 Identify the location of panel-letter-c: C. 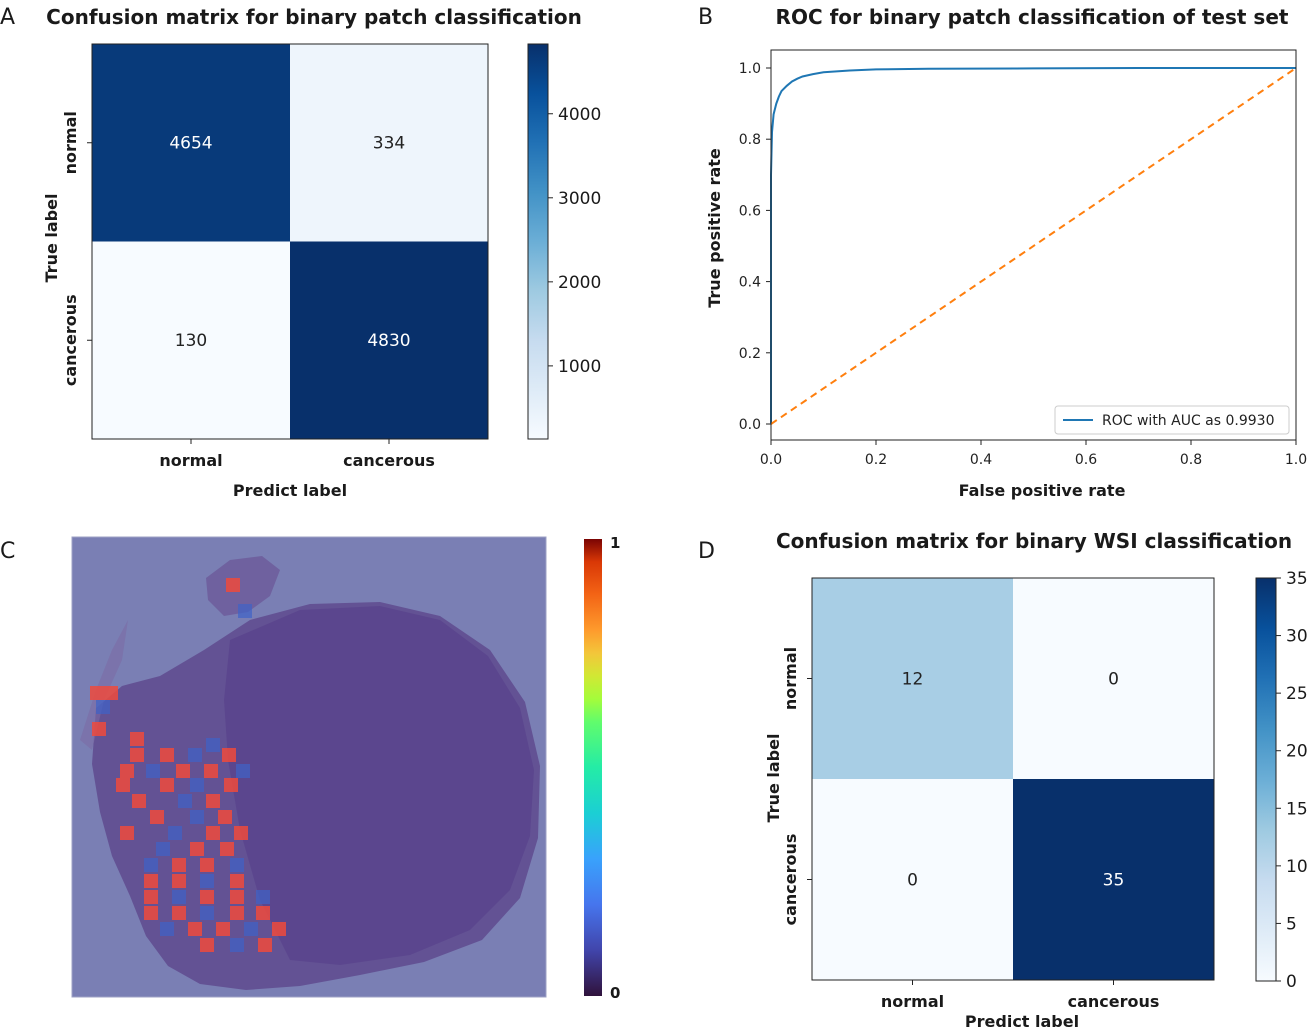
(7, 551).